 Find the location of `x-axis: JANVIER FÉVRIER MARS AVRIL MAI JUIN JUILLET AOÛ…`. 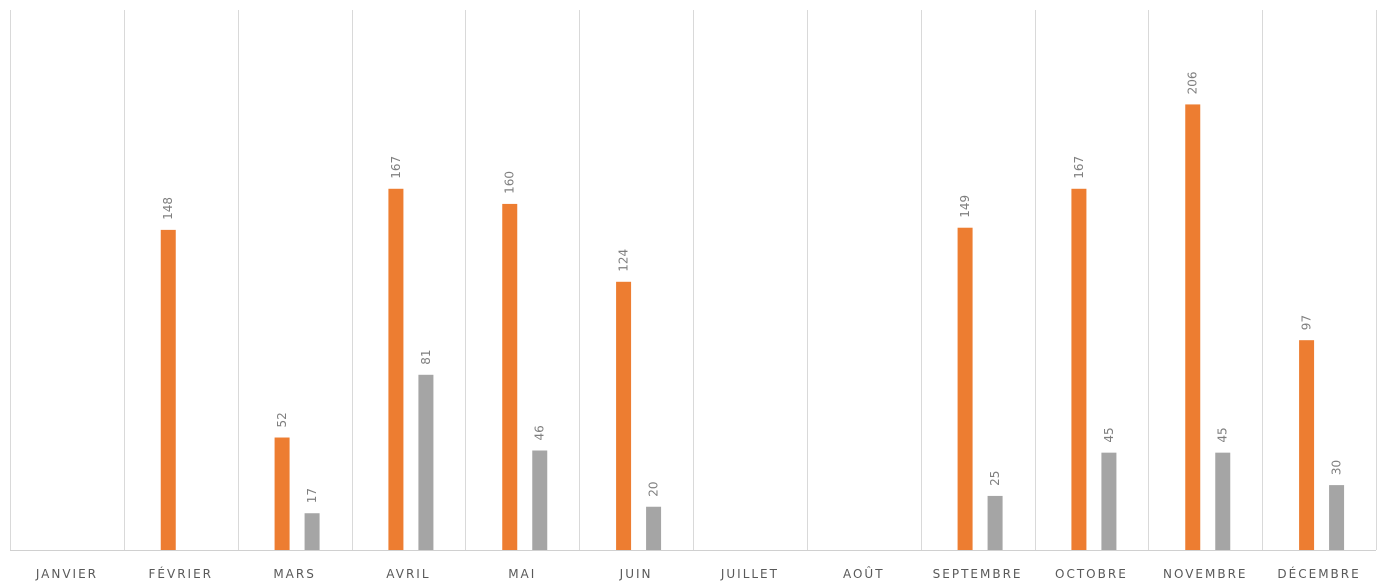

x-axis: JANVIER FÉVRIER MARS AVRIL MAI JUIN JUILLET AOÛ… is located at coordinates (697, 573).